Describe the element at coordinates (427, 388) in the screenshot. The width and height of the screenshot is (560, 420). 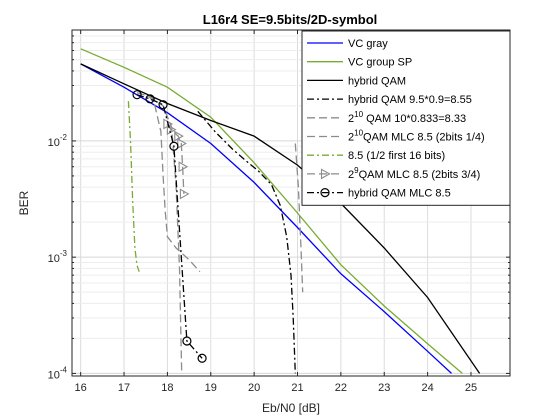
I see `x-tick-label: 24` at that location.